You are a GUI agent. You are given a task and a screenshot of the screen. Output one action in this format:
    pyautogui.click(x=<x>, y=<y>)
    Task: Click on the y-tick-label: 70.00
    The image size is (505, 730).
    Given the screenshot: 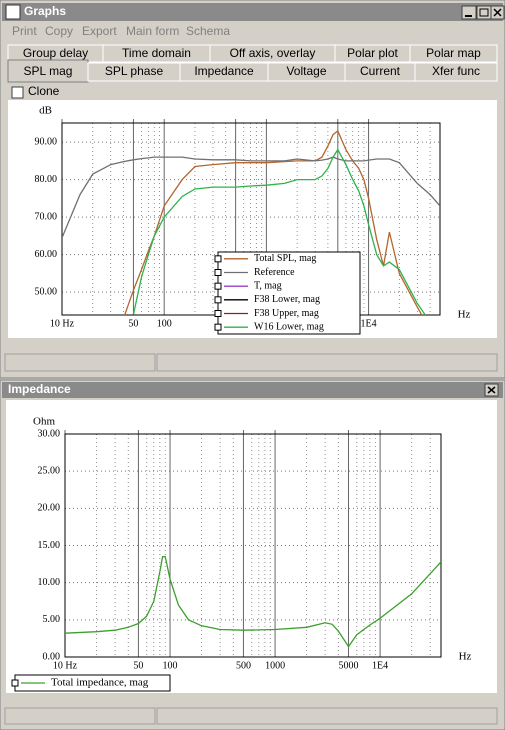 What is the action you would take?
    pyautogui.click(x=46, y=216)
    